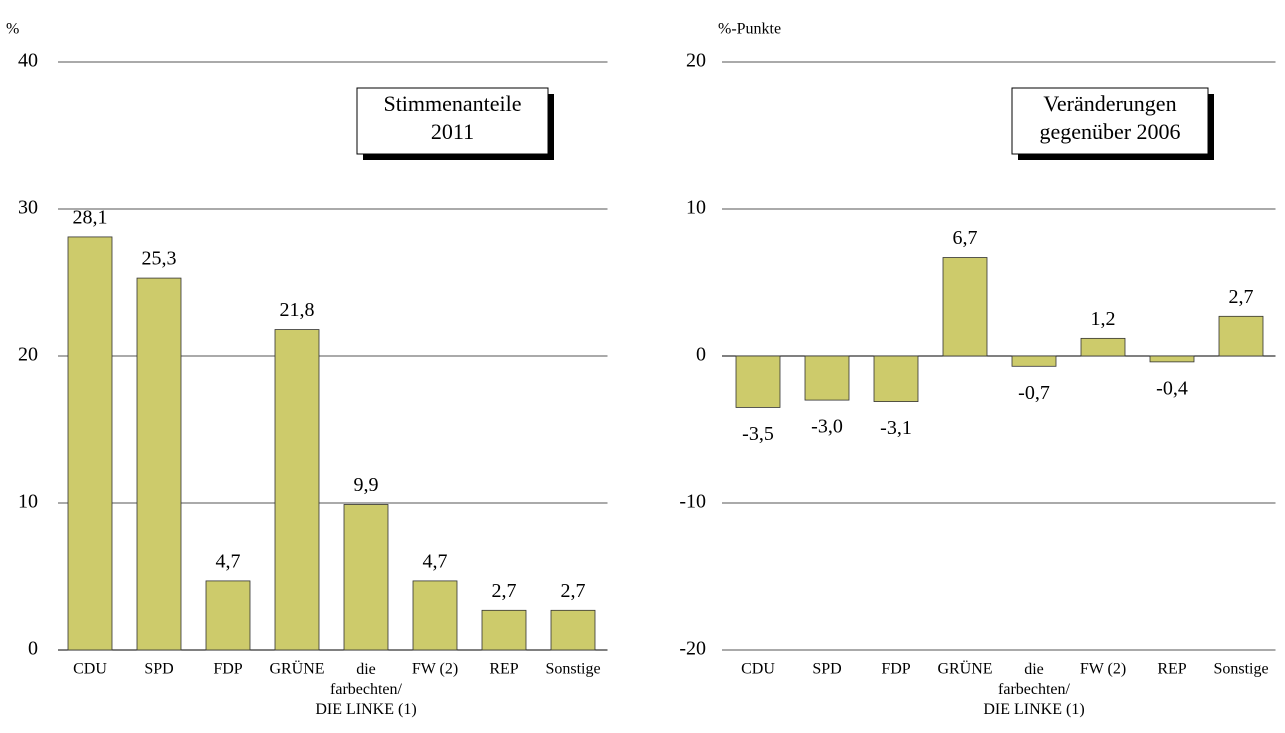 The height and width of the screenshot is (733, 1285). What do you see at coordinates (758, 434) in the screenshot?
I see `value-label: -3,5` at bounding box center [758, 434].